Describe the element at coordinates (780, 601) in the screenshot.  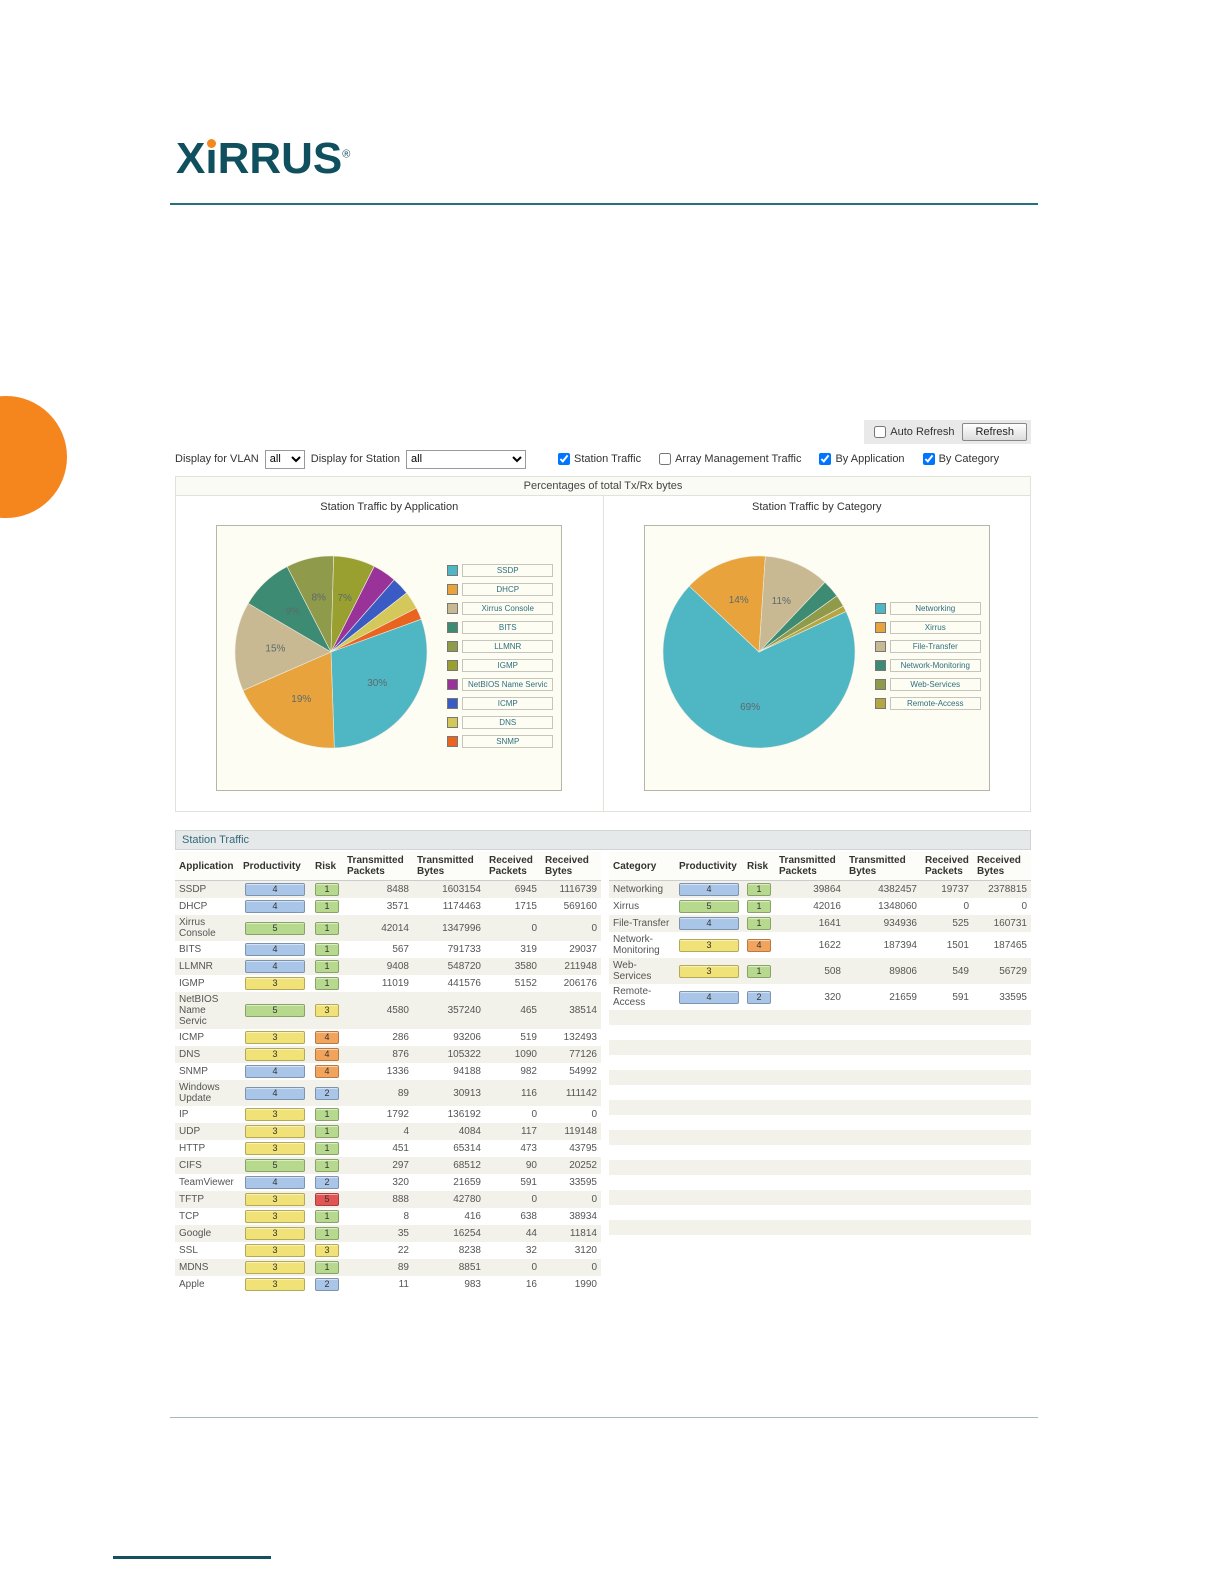
I see `pie-percentage-label: 11%` at that location.